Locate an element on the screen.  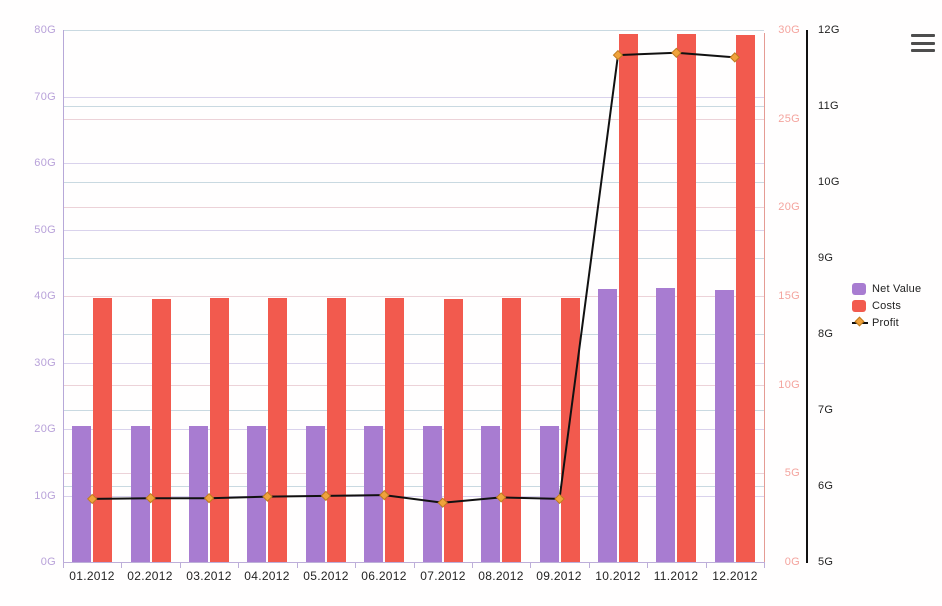
x-axis-label: 01.2012 is located at coordinates (92, 576).